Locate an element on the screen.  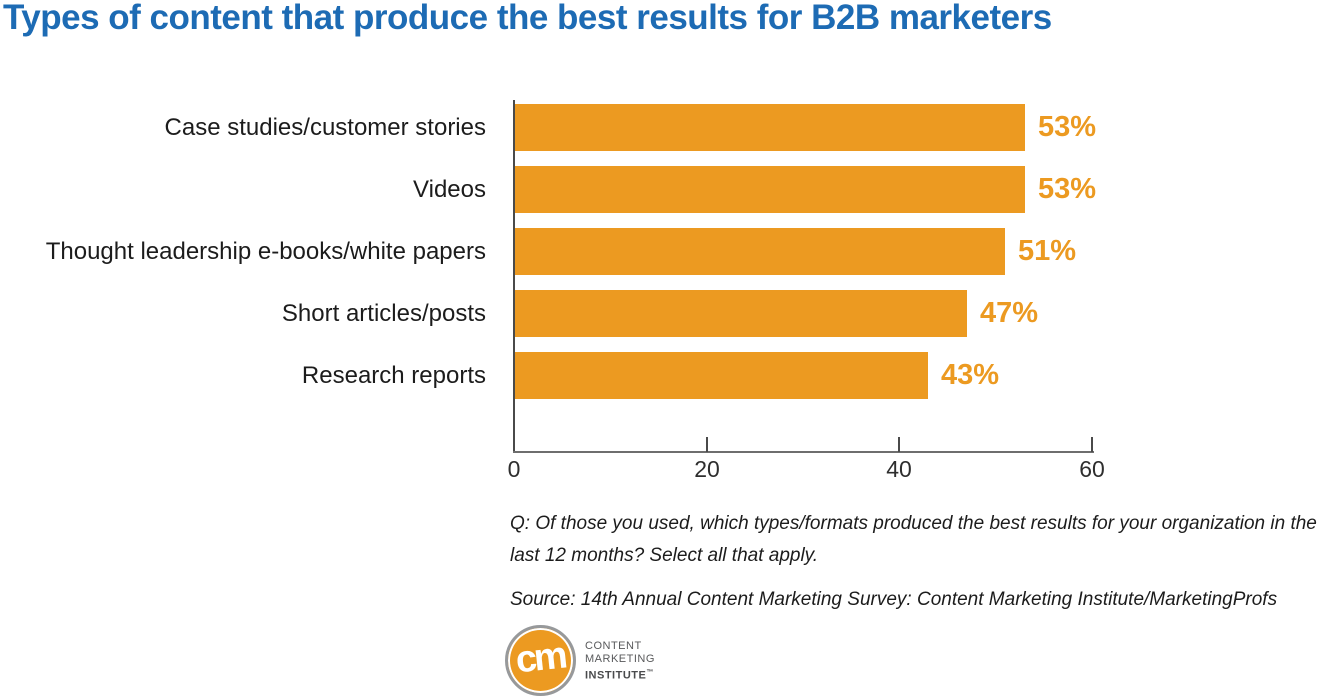
bar-row: Case studies/customer stories 53% is located at coordinates (659, 127).